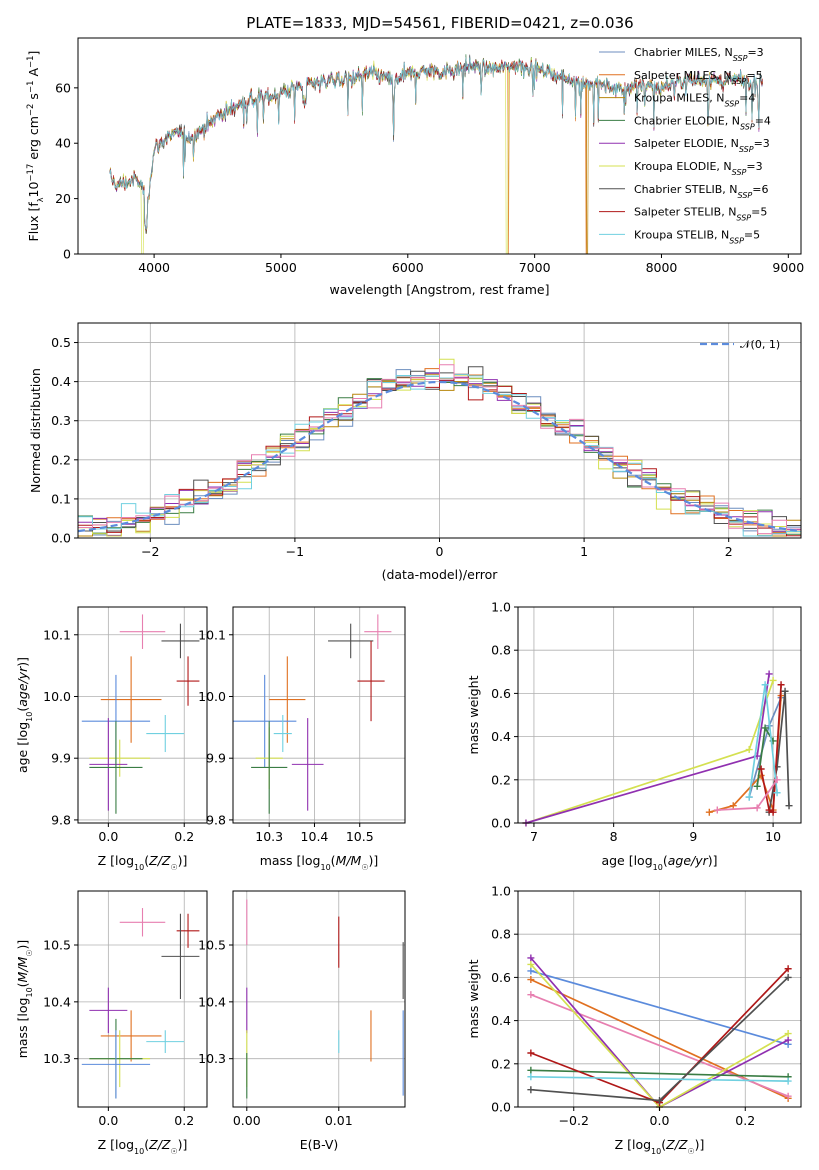 The width and height of the screenshot is (819, 1170). I want to click on y-tick-label: 10.3, so click(57, 1058).